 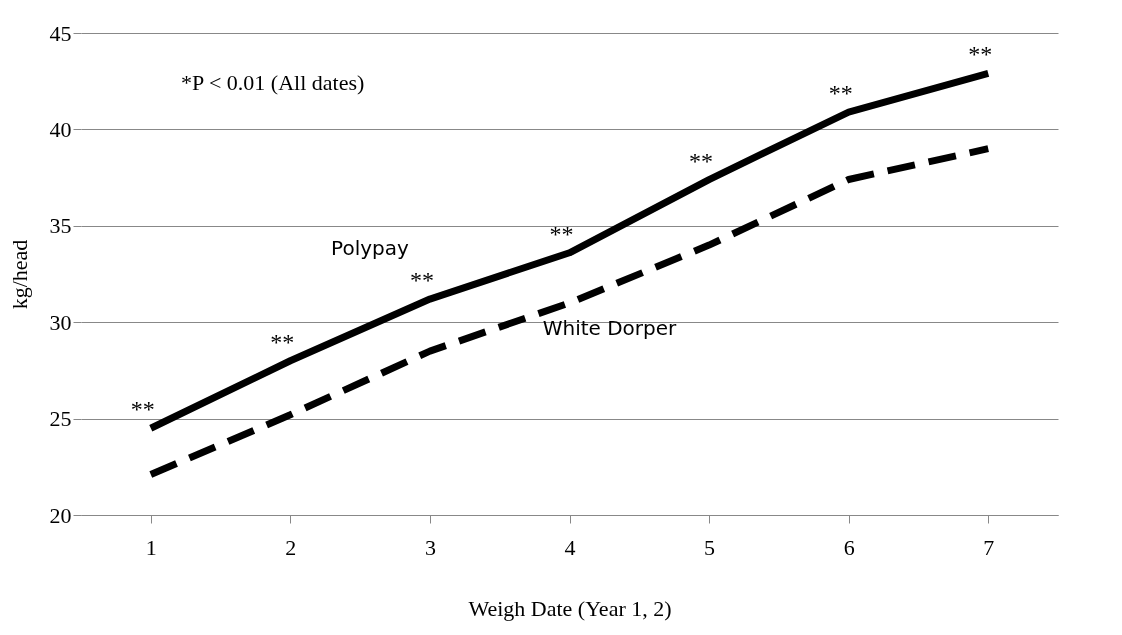 I want to click on y-tick-label: 20, so click(x=60, y=515).